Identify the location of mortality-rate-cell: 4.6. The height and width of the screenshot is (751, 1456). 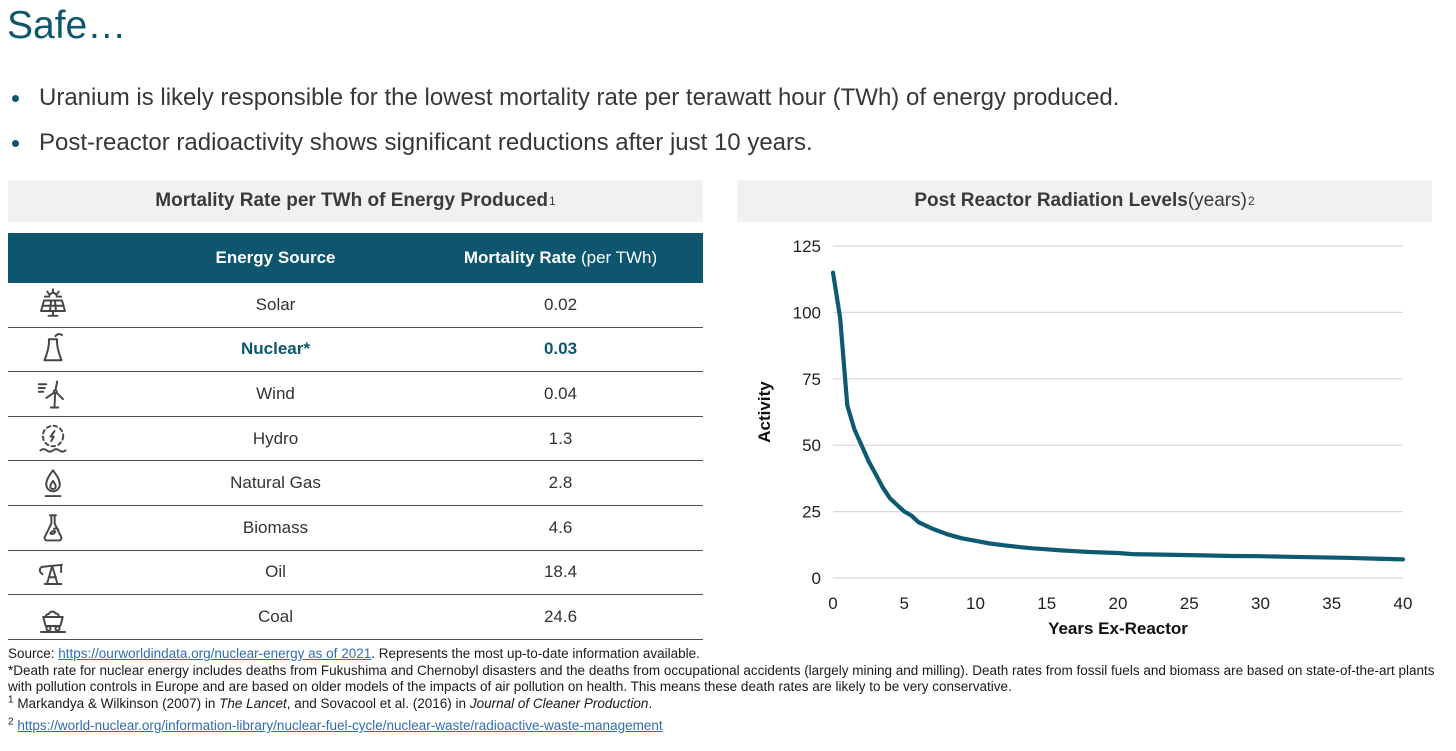
(560, 527).